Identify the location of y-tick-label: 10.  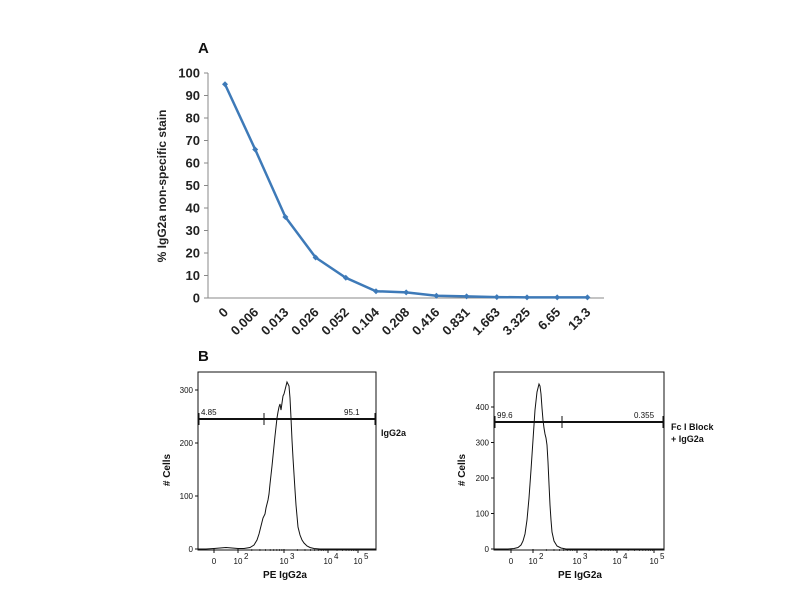
(193, 275).